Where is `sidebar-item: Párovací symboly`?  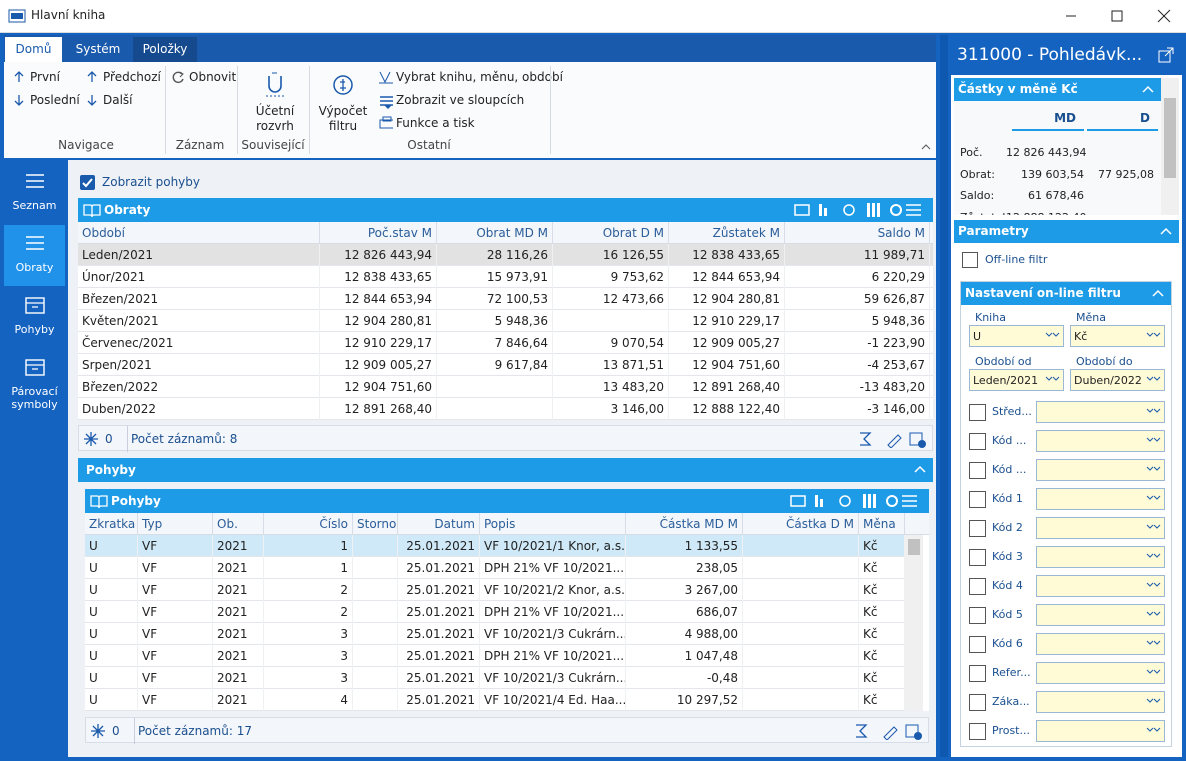
sidebar-item: Párovací symboly is located at coordinates (34, 380).